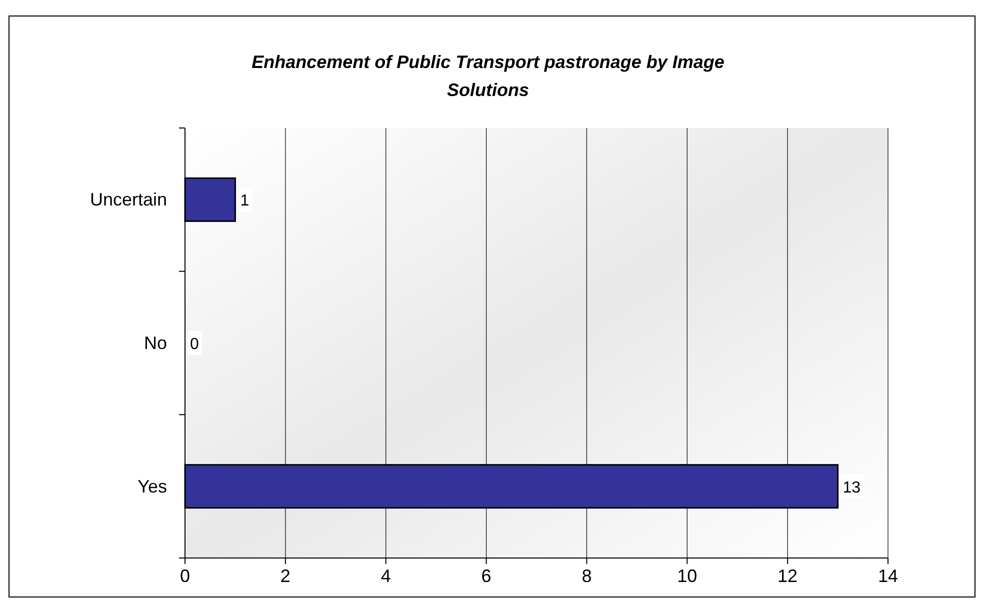  What do you see at coordinates (185, 576) in the screenshot?
I see `x-tick-label: 0` at bounding box center [185, 576].